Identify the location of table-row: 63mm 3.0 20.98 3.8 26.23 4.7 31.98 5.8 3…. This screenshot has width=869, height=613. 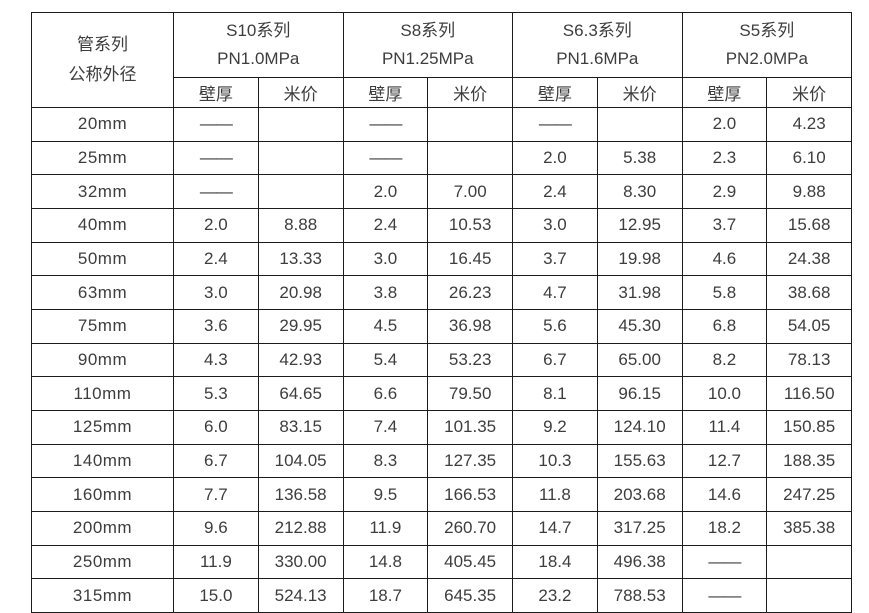
(442, 292).